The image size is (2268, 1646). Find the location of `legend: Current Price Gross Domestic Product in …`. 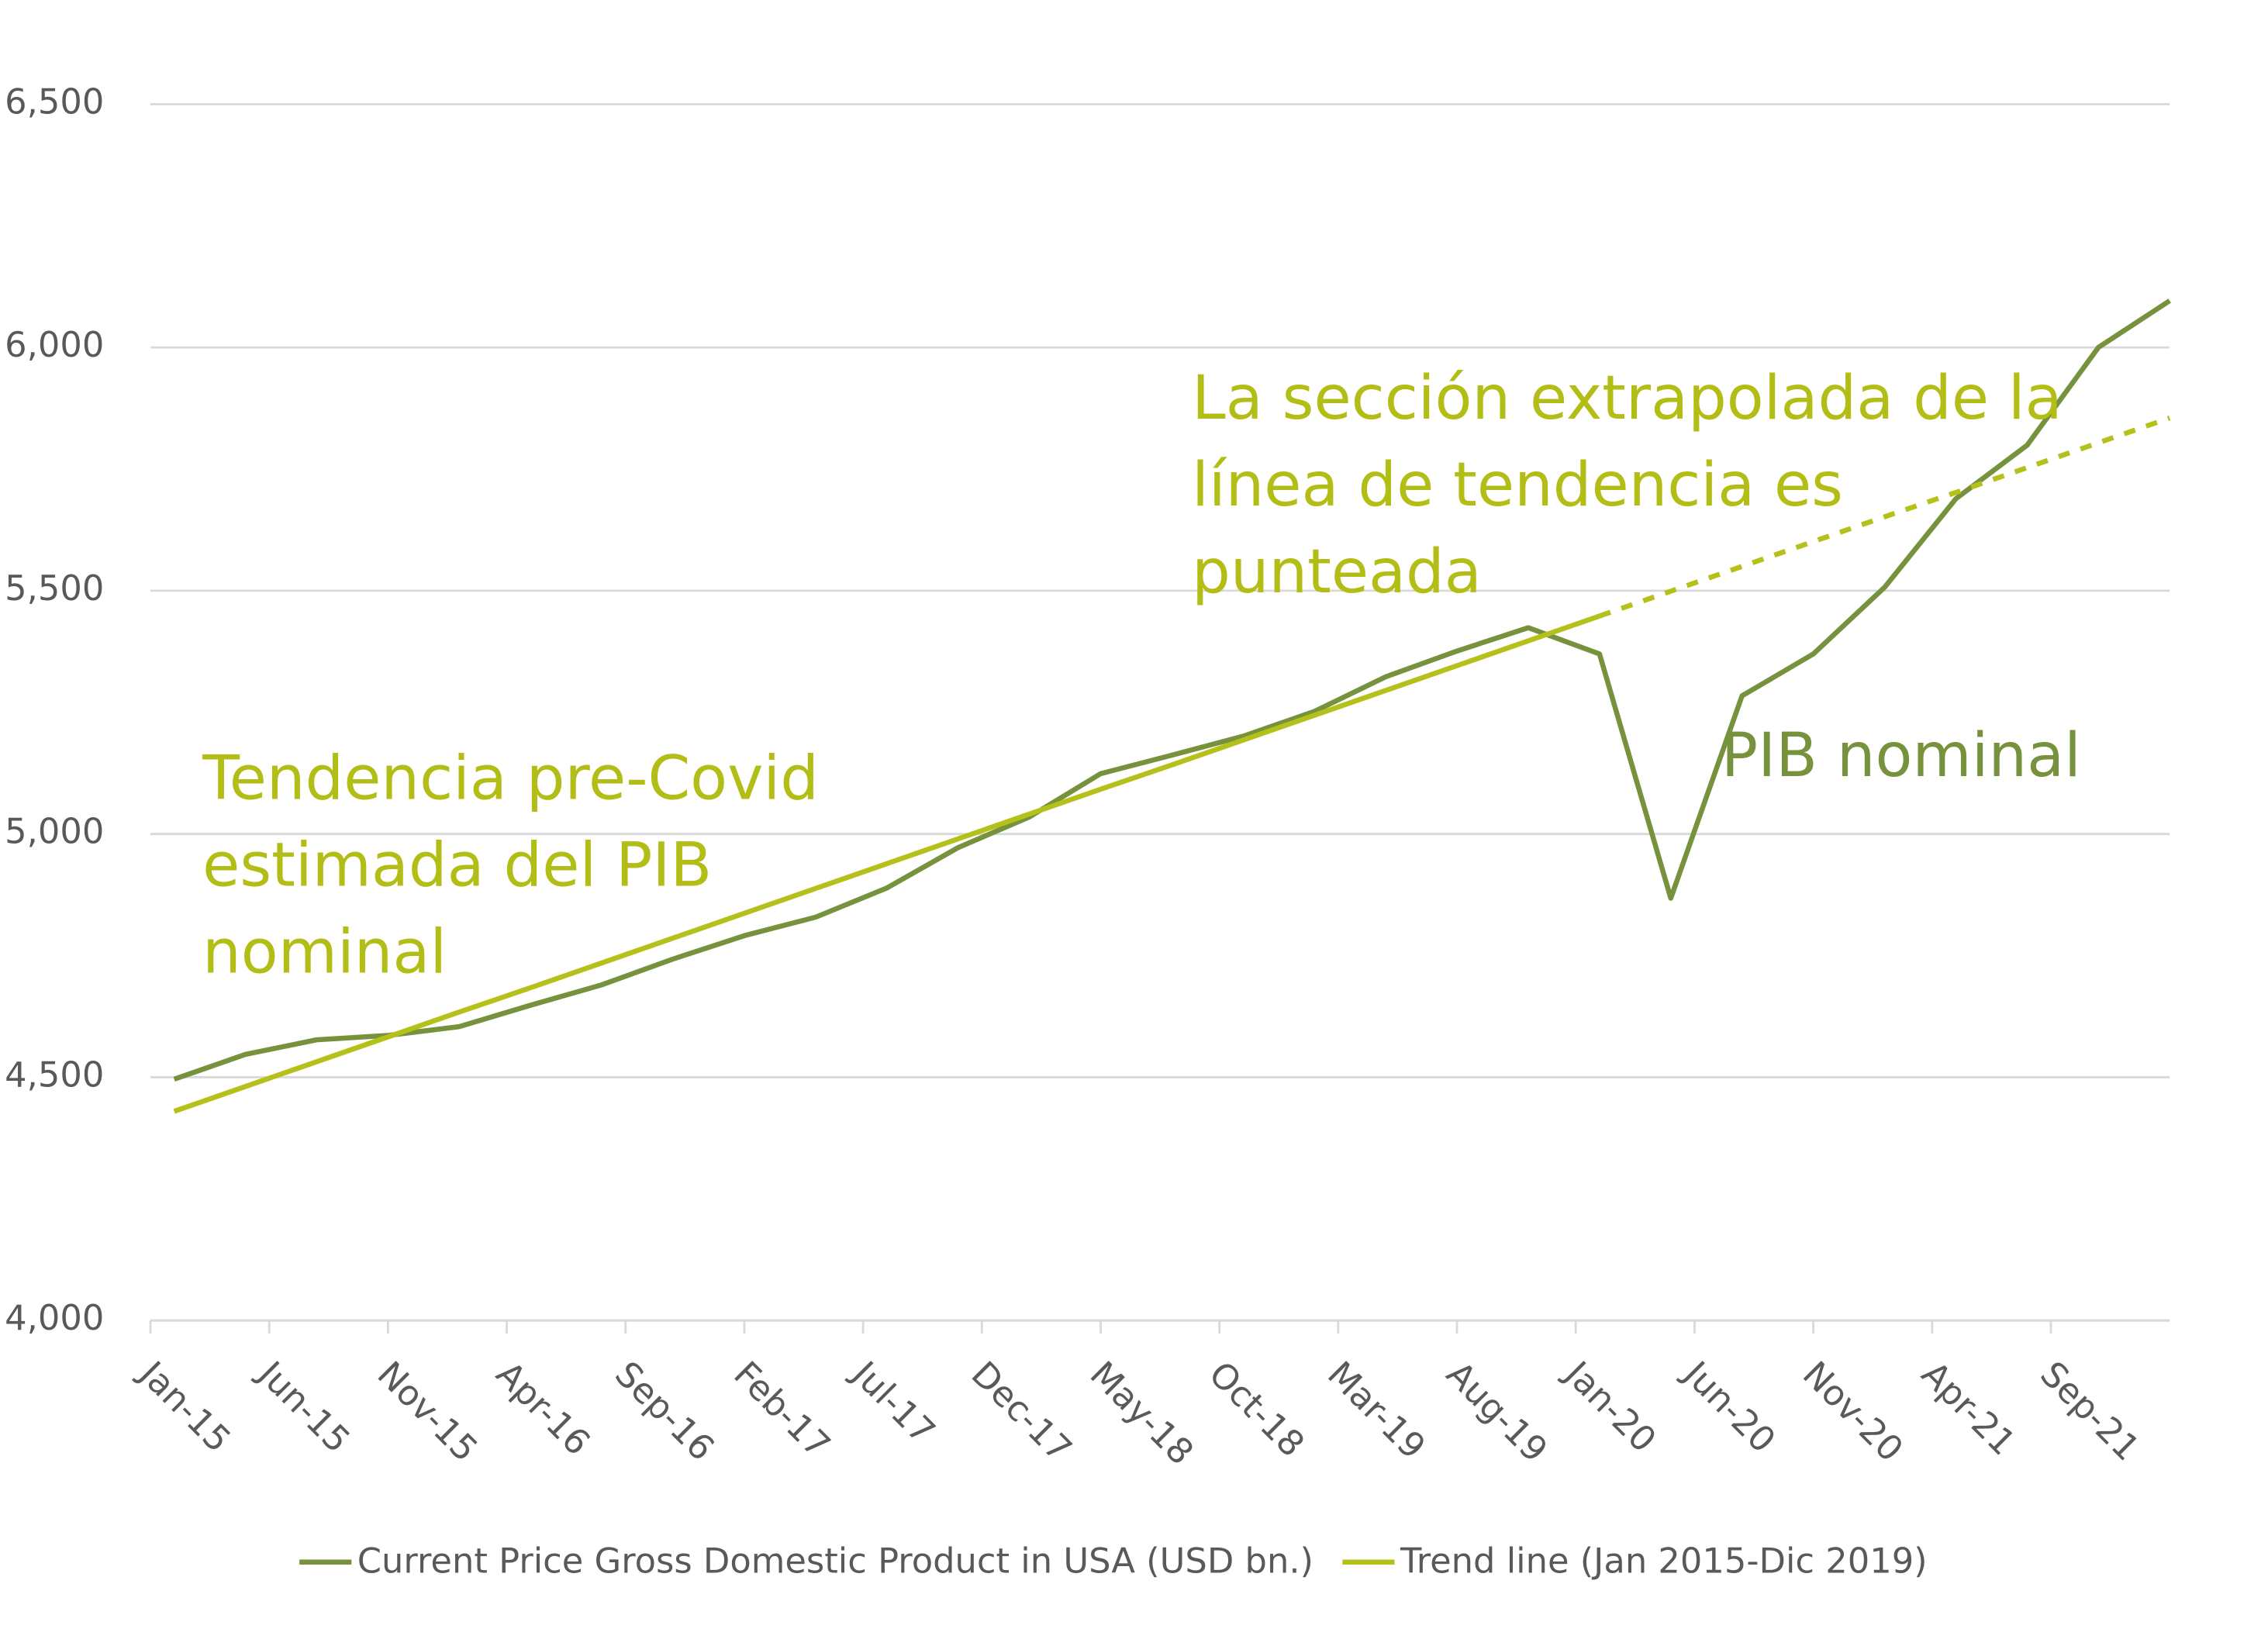

legend: Current Price Gross Domestic Product in … is located at coordinates (1113, 1561).